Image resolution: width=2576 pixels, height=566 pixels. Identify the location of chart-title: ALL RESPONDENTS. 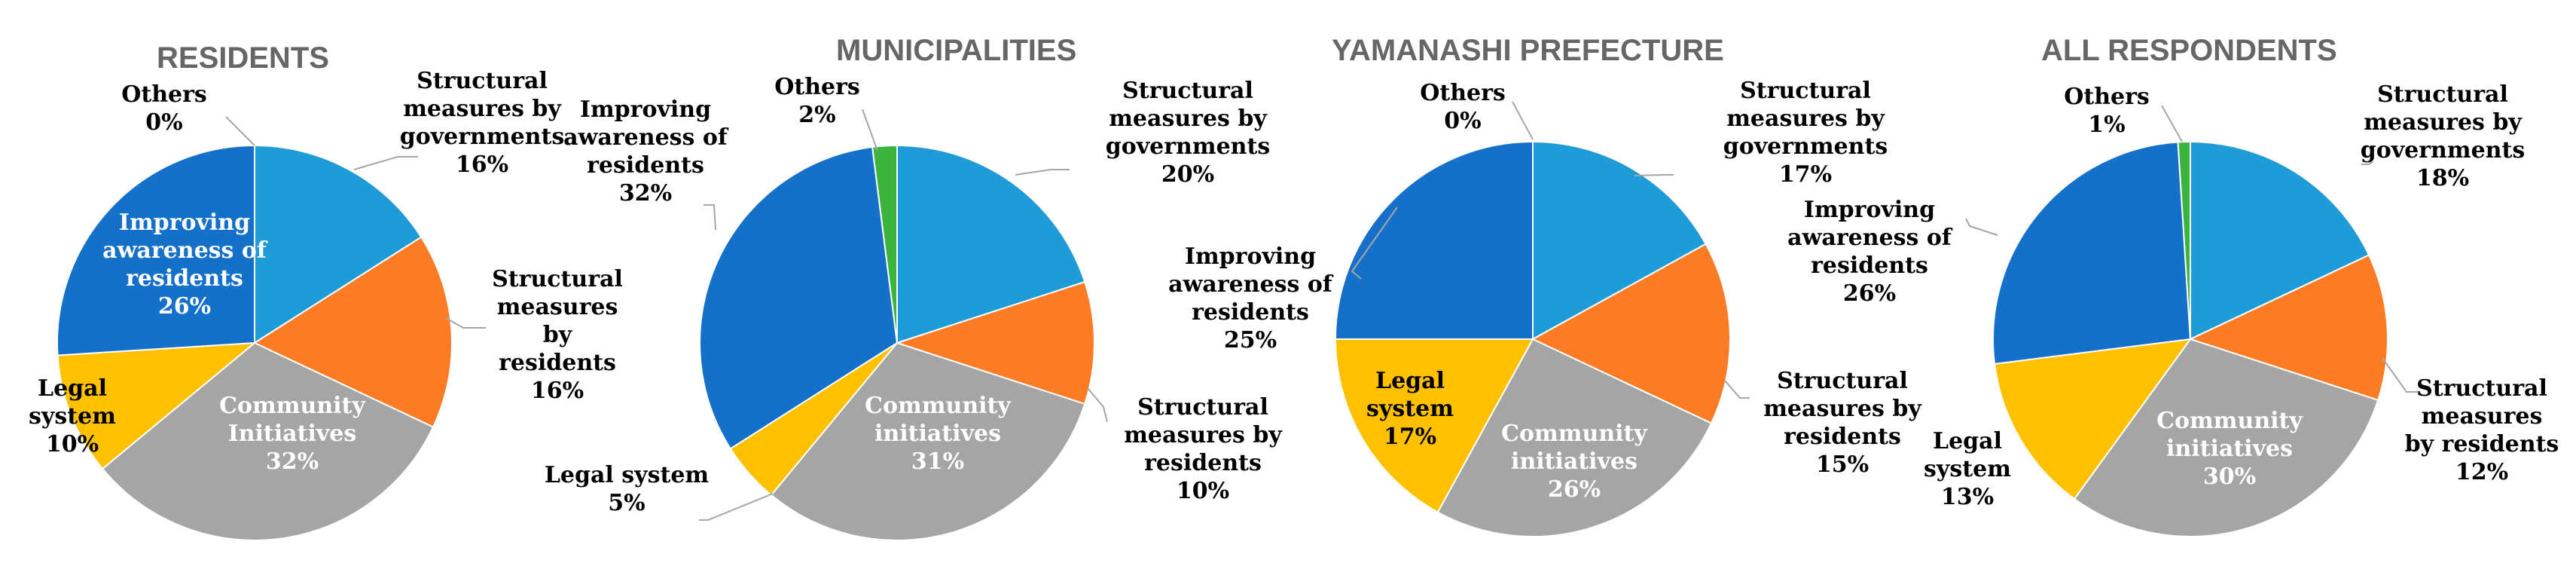
(2189, 51).